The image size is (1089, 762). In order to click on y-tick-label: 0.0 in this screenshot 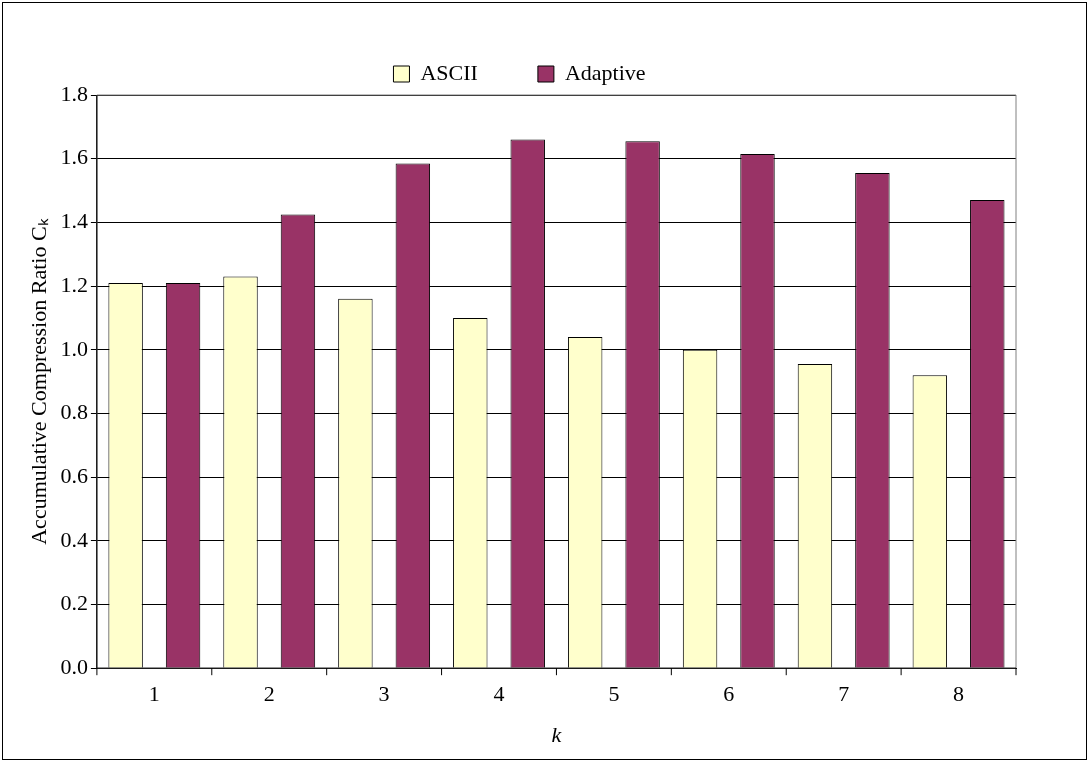, I will do `click(74, 666)`.